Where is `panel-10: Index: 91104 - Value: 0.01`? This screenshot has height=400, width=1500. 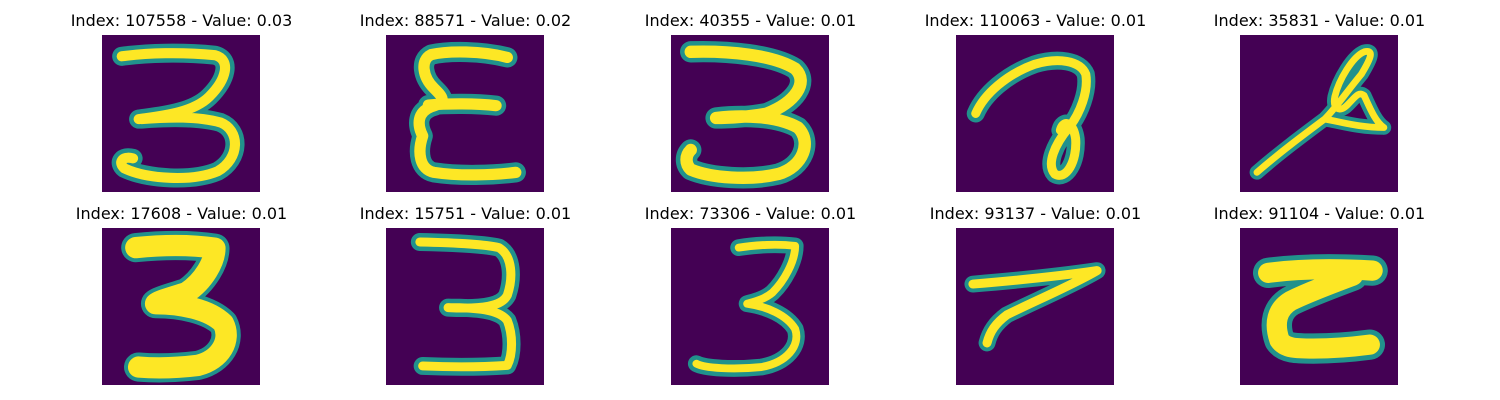
panel-10: Index: 91104 - Value: 0.01 is located at coordinates (1319, 289).